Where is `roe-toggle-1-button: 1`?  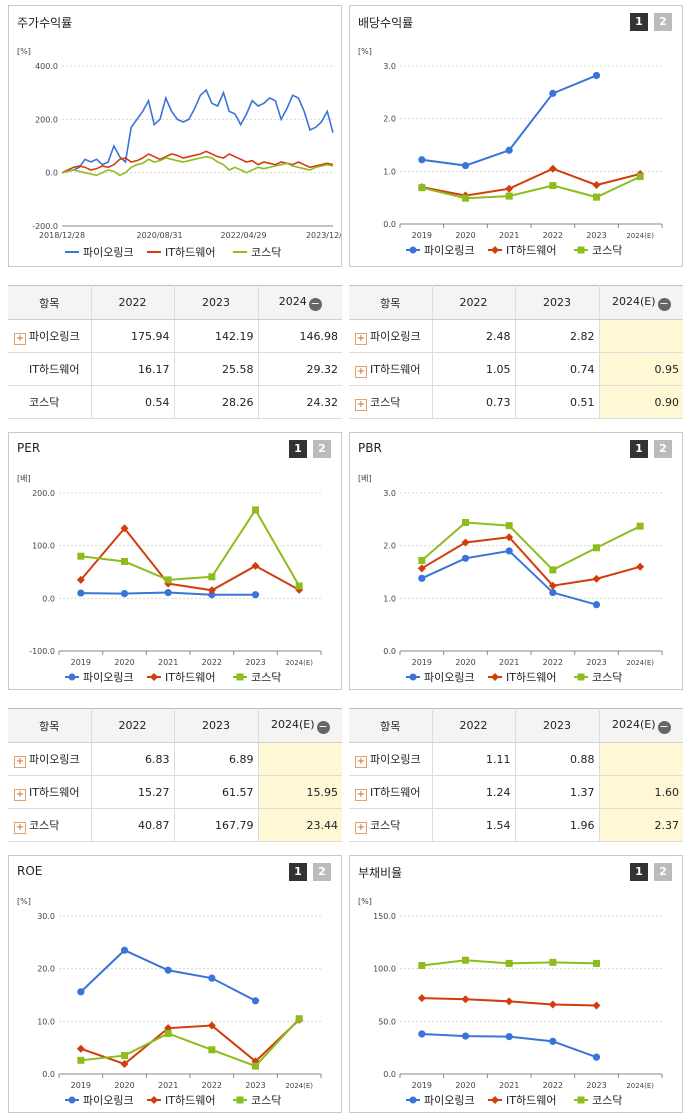 roe-toggle-1-button: 1 is located at coordinates (298, 872).